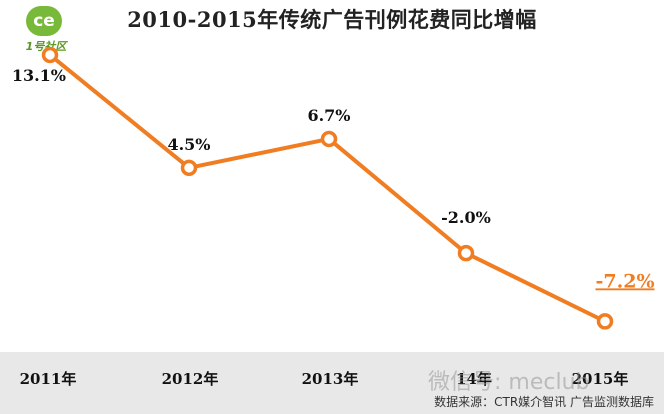 The image size is (664, 414). Describe the element at coordinates (600, 379) in the screenshot. I see `x-tick-label: 2015年` at that location.